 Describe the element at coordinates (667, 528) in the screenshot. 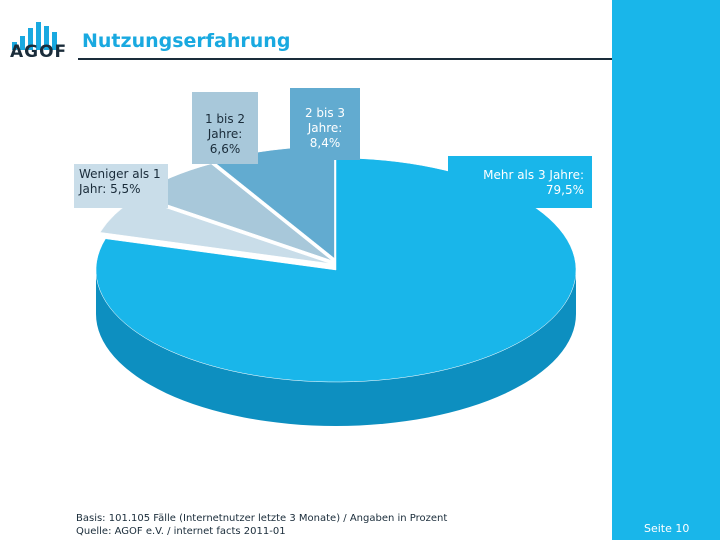

I see `page-number: Seite 10` at that location.